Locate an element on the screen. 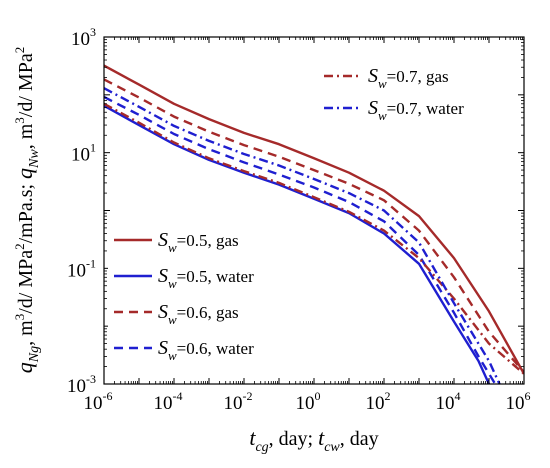 The height and width of the screenshot is (468, 550). x-tick-label: 10⁻⁴ is located at coordinates (168, 401).